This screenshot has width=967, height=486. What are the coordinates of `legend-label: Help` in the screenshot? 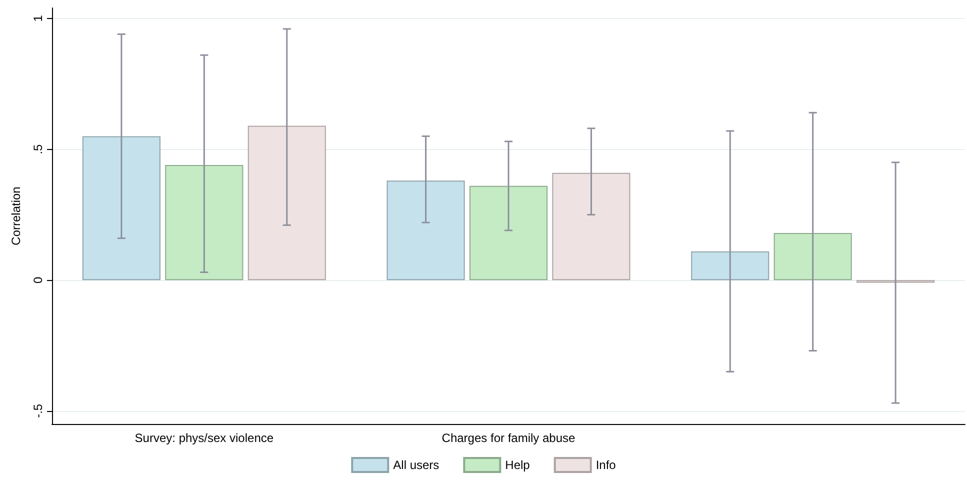 It's located at (517, 465).